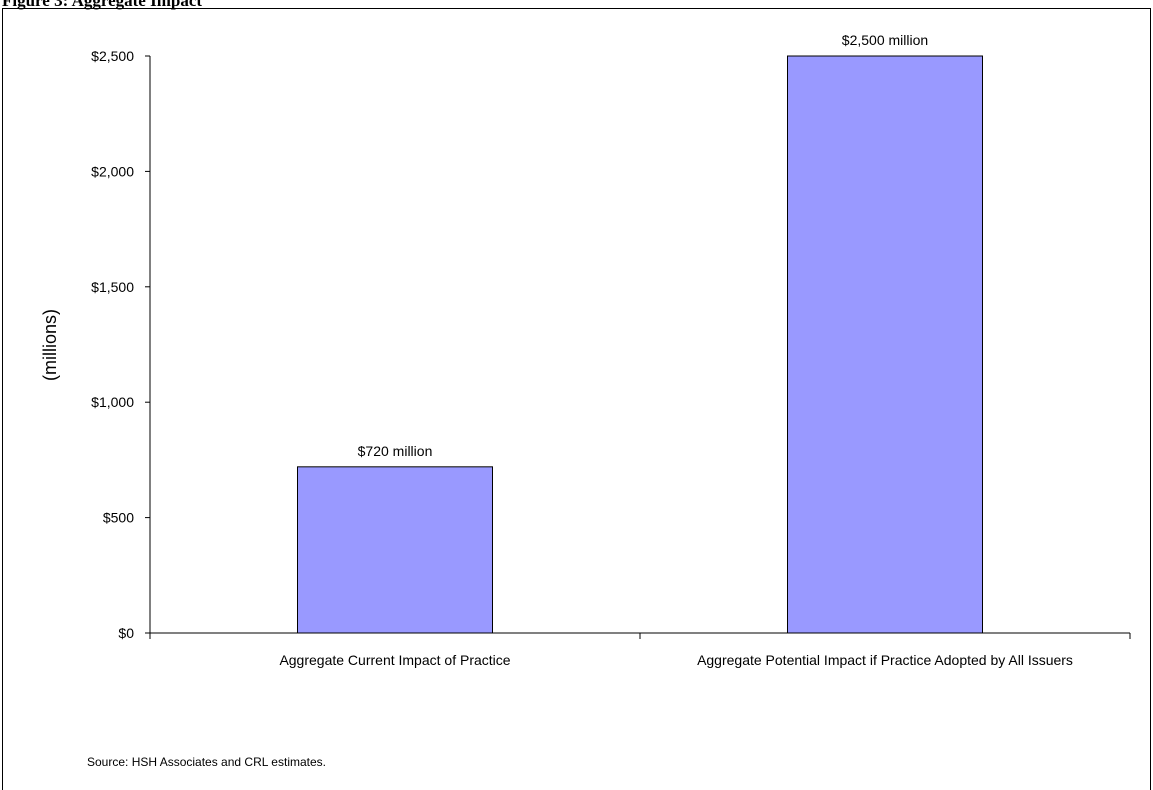 Image resolution: width=1153 pixels, height=790 pixels. What do you see at coordinates (50, 345) in the screenshot?
I see `y-axis-title: (millions)` at bounding box center [50, 345].